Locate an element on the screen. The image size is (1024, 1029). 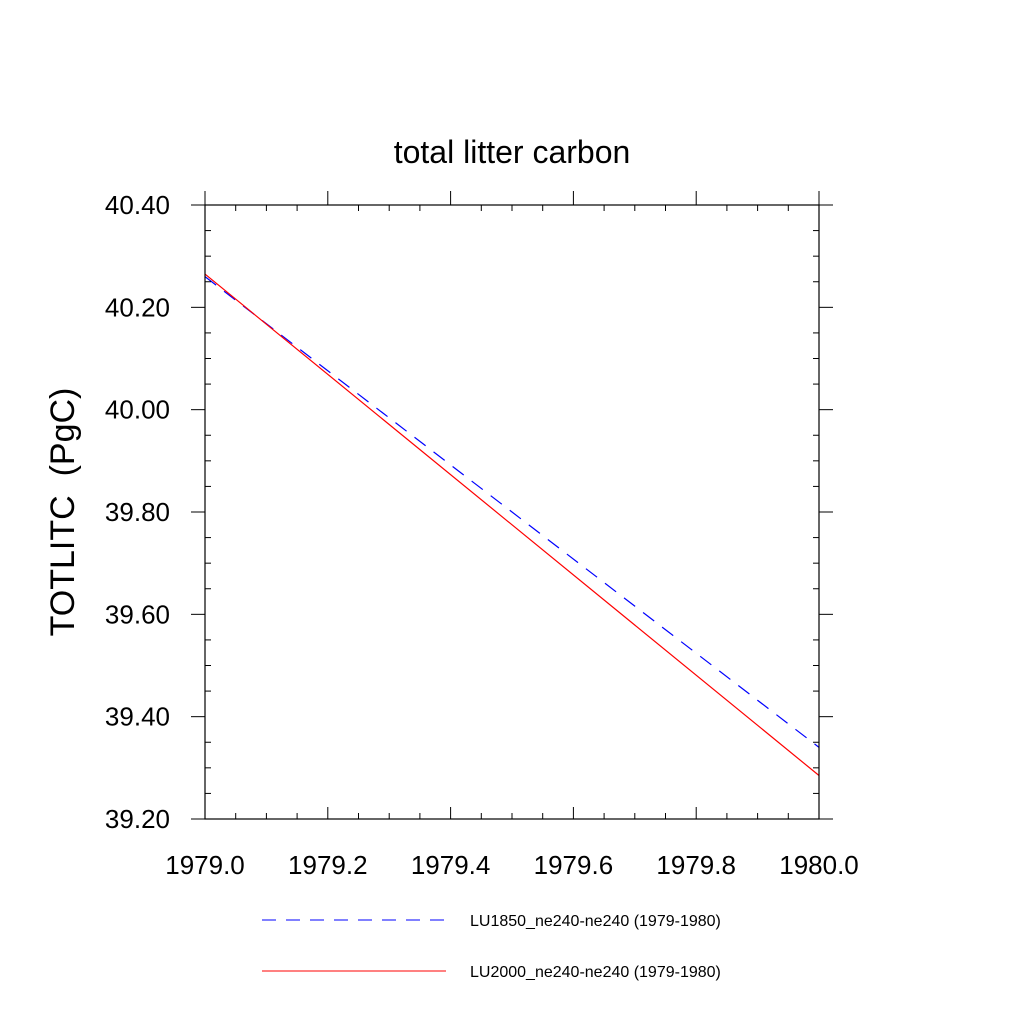
x-tick-label: 1979.2 is located at coordinates (328, 865).